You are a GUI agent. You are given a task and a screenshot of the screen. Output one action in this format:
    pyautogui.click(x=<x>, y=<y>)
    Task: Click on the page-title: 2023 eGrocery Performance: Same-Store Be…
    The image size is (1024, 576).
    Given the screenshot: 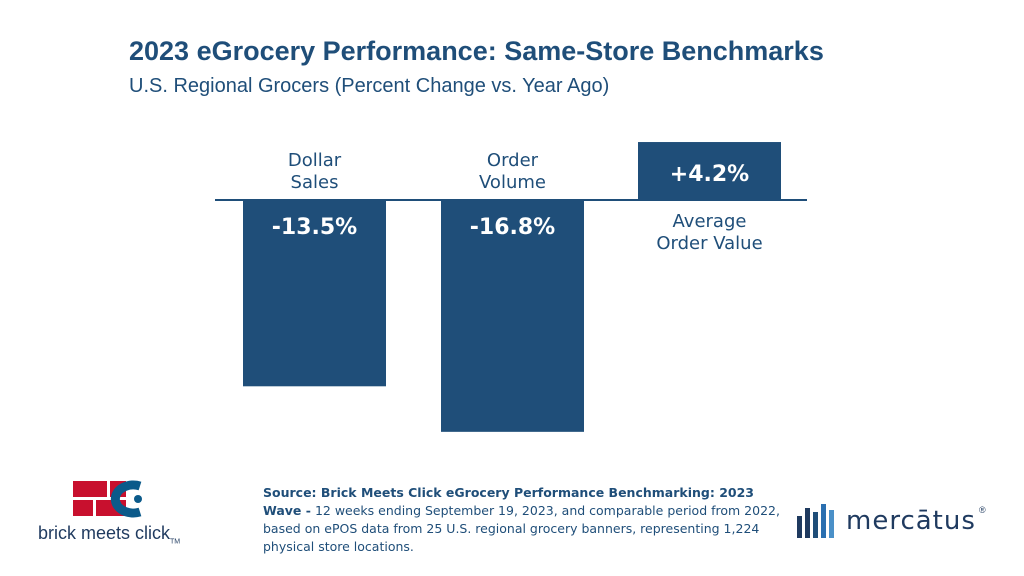 What is the action you would take?
    pyautogui.click(x=476, y=51)
    